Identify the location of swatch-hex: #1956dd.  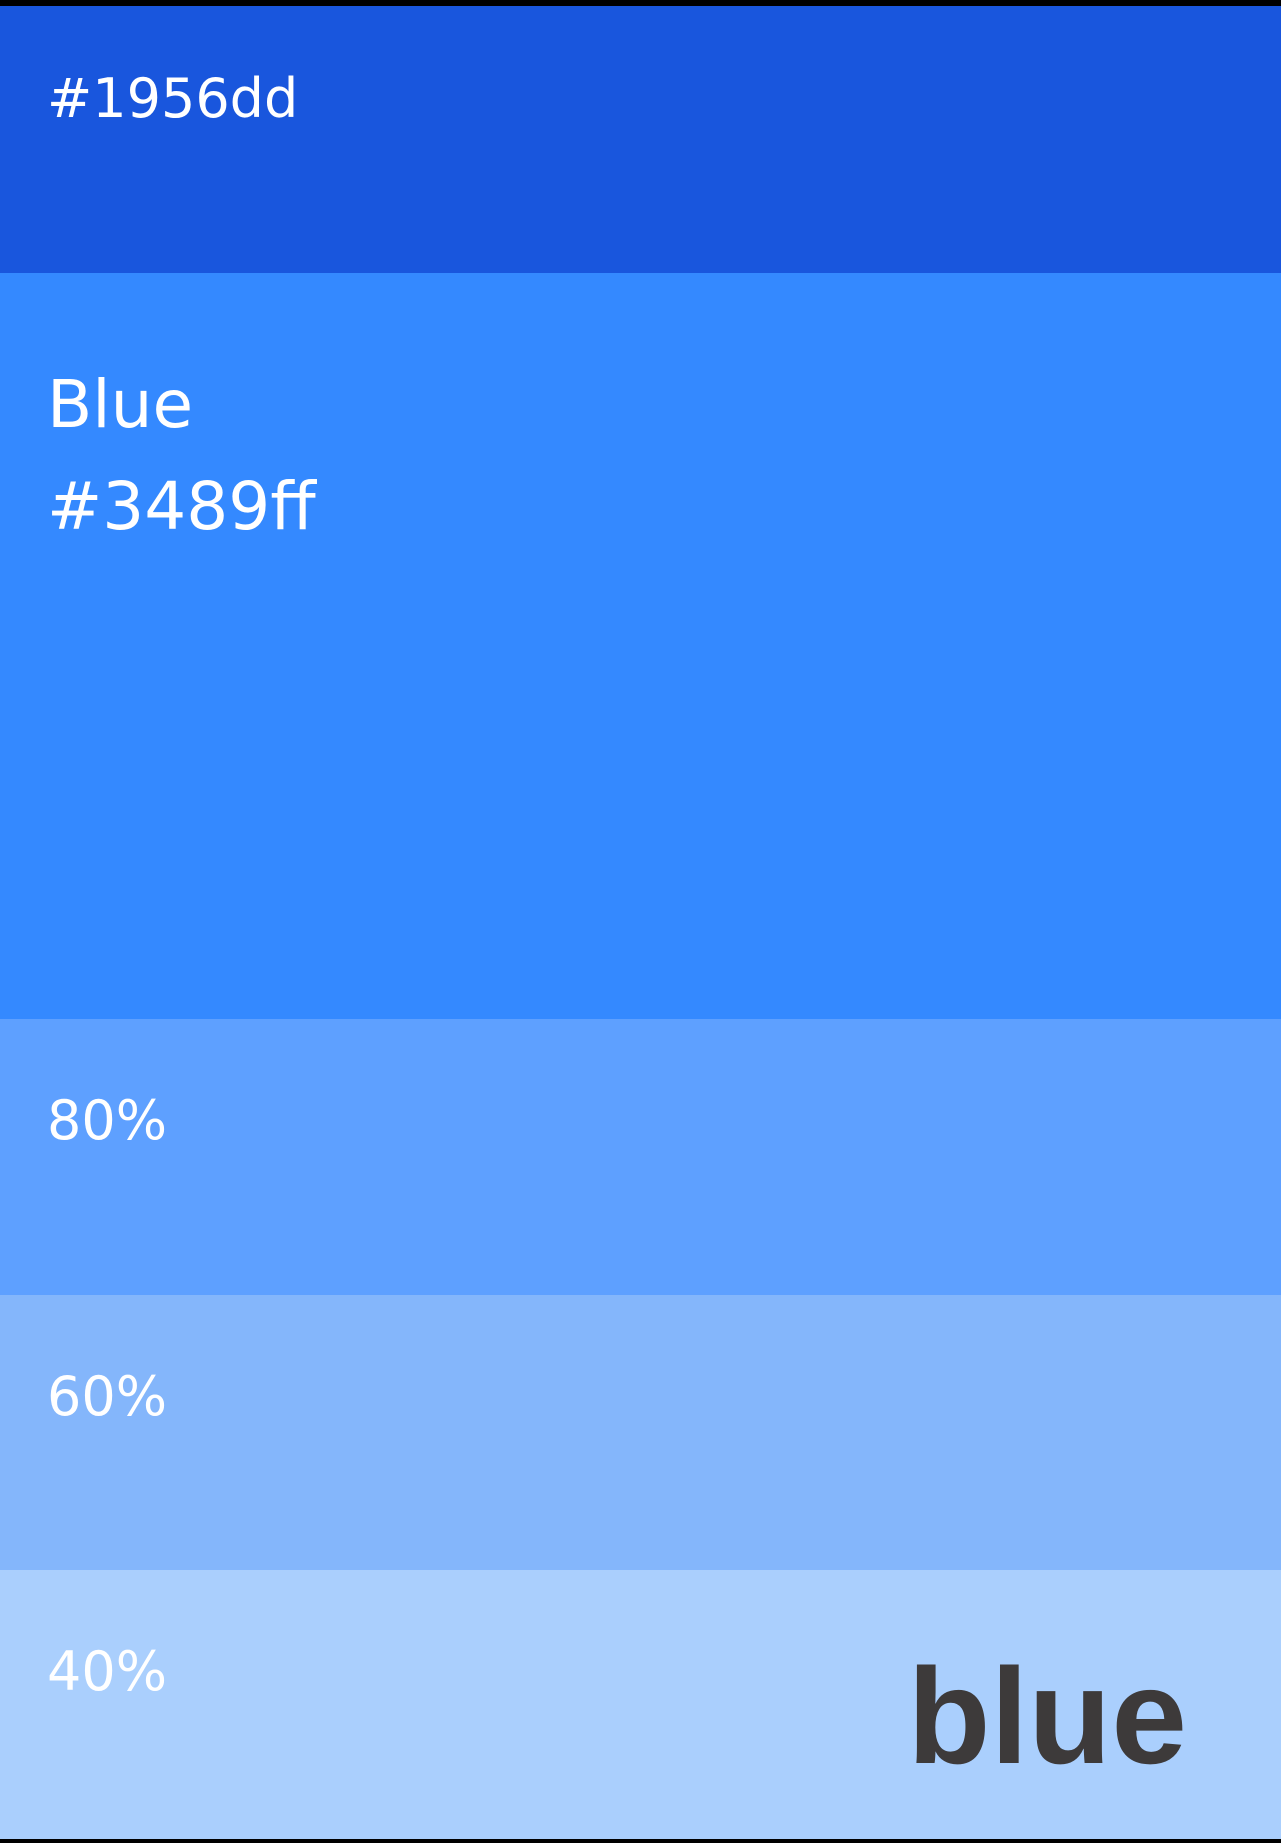
(173, 98).